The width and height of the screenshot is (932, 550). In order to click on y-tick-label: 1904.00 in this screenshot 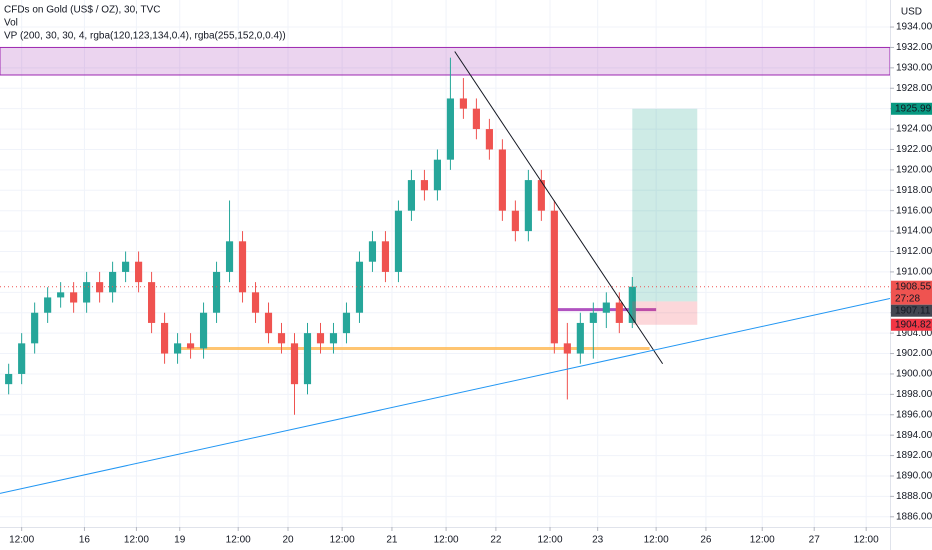, I will do `click(914, 333)`.